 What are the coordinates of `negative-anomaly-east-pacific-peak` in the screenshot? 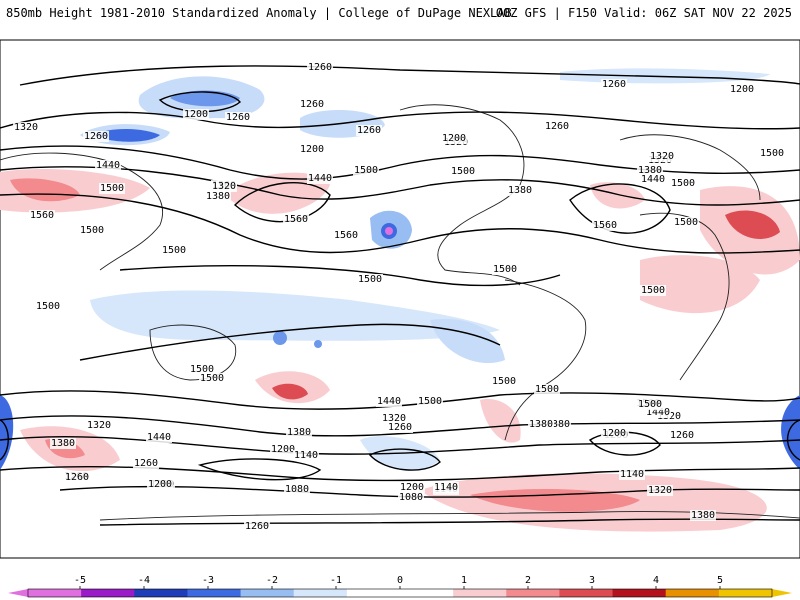 It's located at (389, 231).